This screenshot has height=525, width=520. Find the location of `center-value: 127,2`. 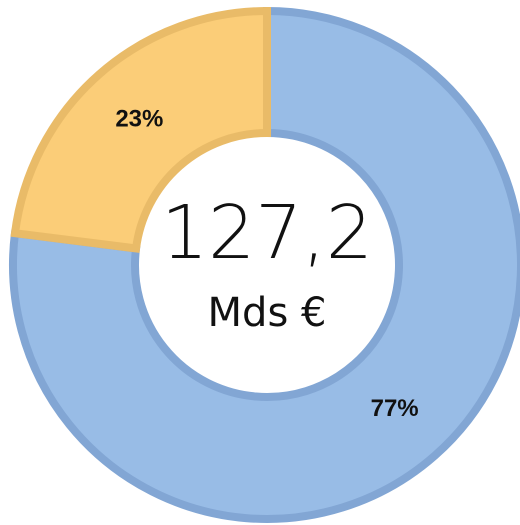

center-value: 127,2 is located at coordinates (267, 233).